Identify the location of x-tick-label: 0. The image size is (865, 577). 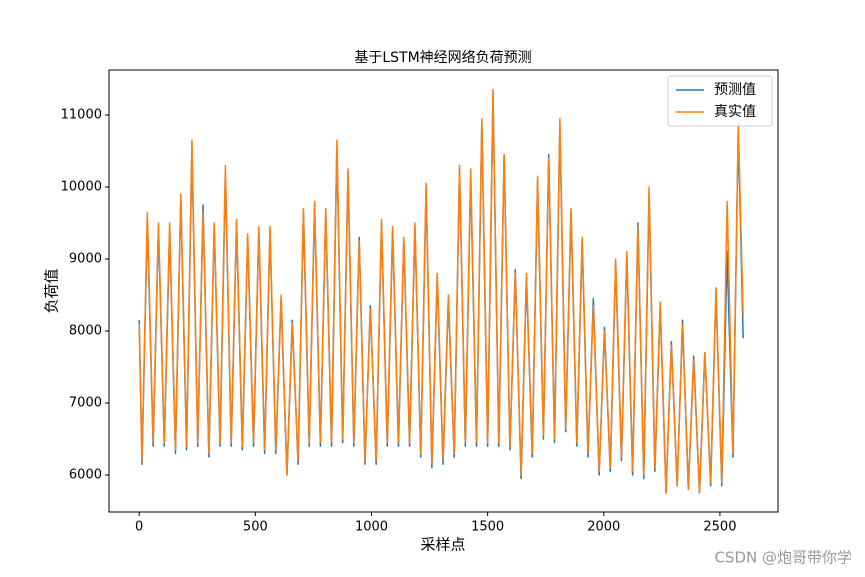
(139, 527).